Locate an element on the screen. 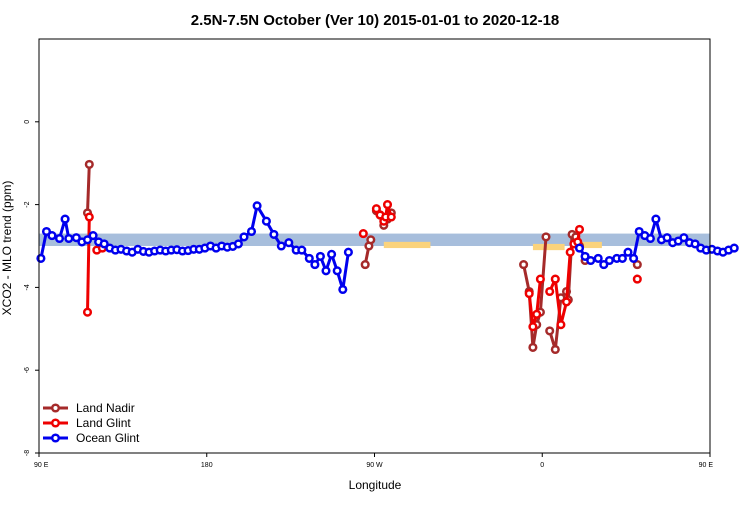  x-axis-title: Longitude is located at coordinates (375, 485).